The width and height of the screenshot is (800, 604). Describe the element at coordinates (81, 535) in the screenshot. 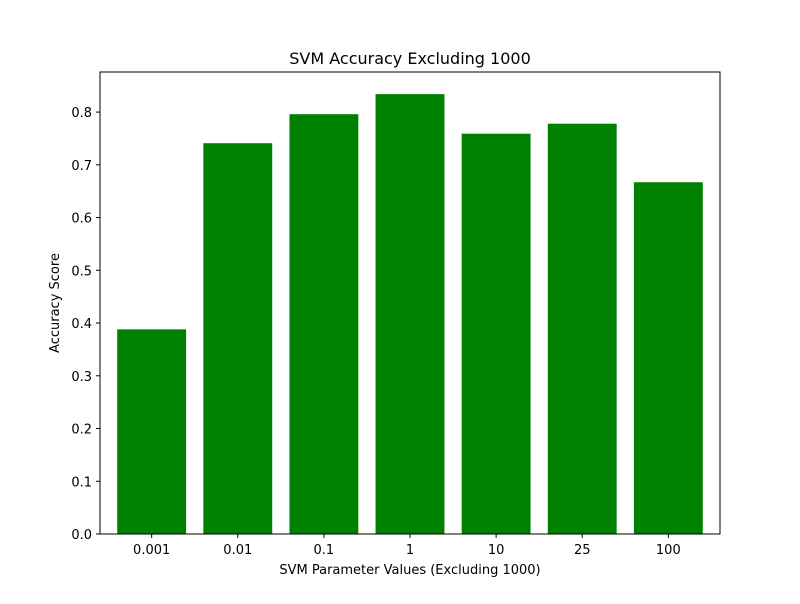

I see `y-tick-label: 0.0` at that location.